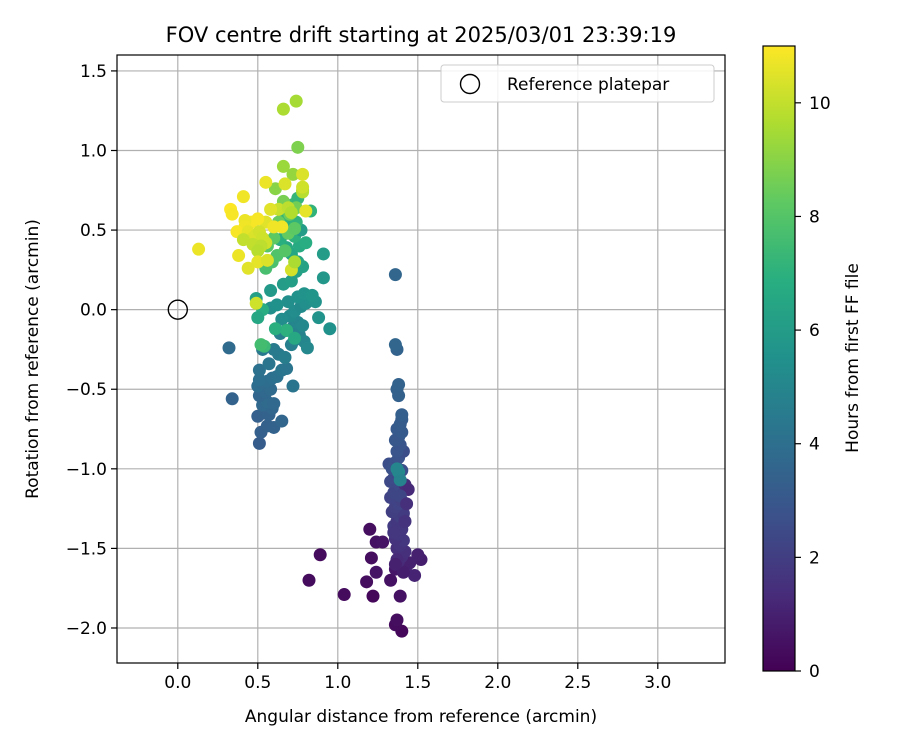  What do you see at coordinates (470, 84) in the screenshot?
I see `legend-marker-icon` at bounding box center [470, 84].